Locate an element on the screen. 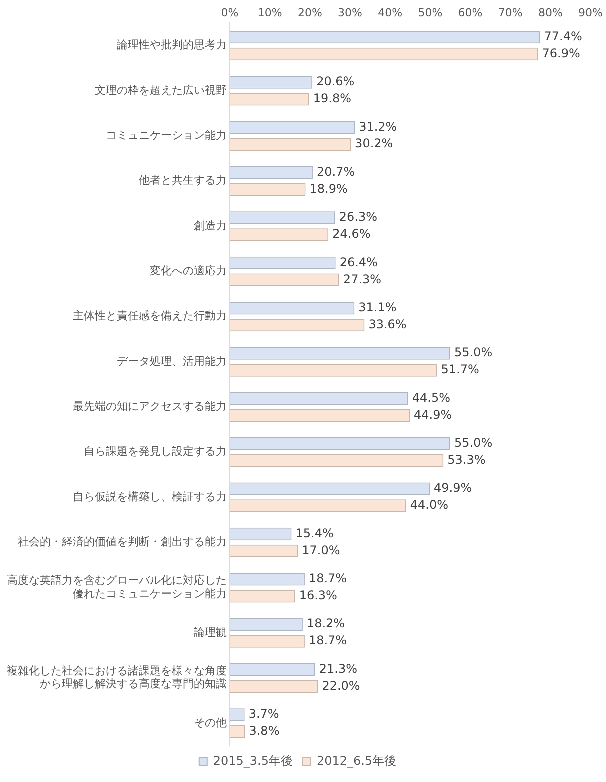 The image size is (606, 782). data-label: 24.6% is located at coordinates (351, 234).